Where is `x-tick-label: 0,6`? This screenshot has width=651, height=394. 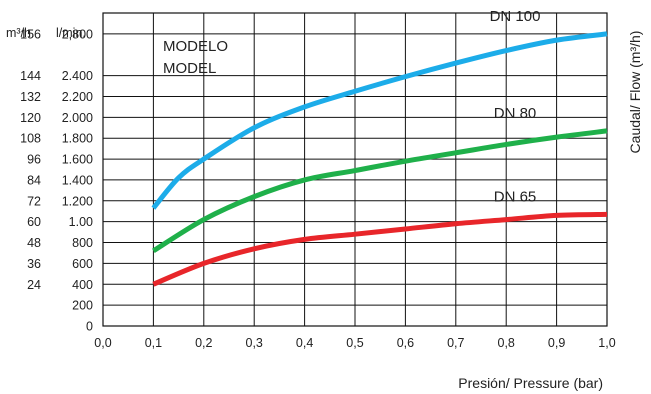 x-tick-label: 0,6 is located at coordinates (405, 343).